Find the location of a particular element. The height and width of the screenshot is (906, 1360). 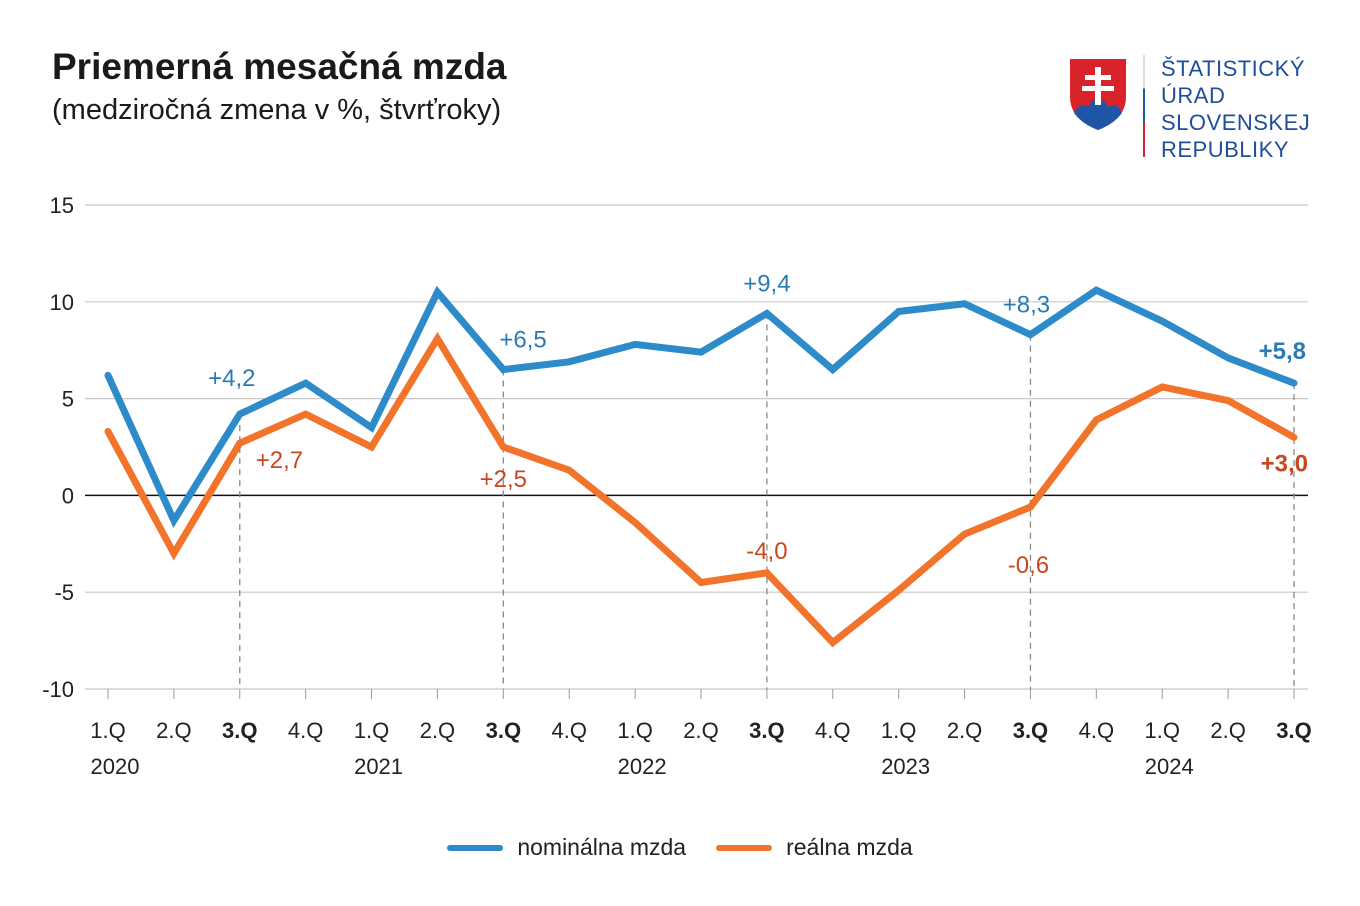

legend-label: nominálna mzda is located at coordinates (602, 847).